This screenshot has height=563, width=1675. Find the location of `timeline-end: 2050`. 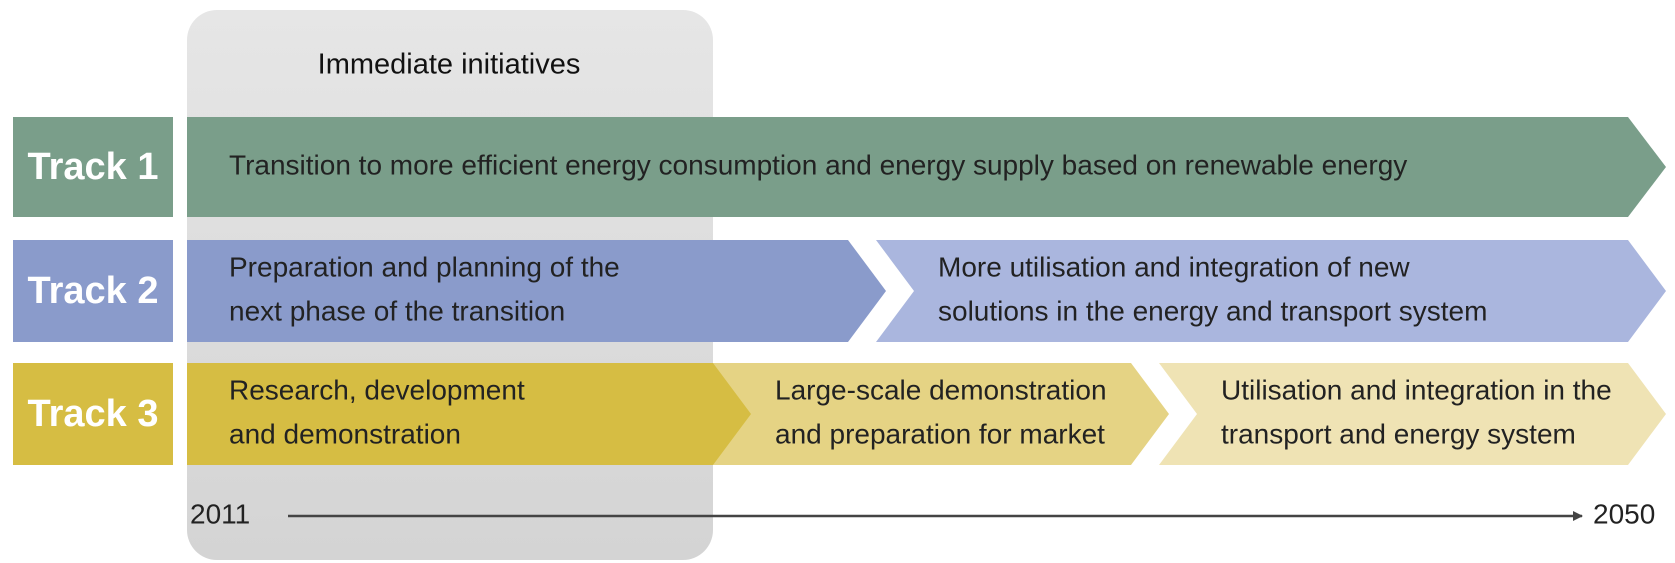

timeline-end: 2050 is located at coordinates (1624, 513).